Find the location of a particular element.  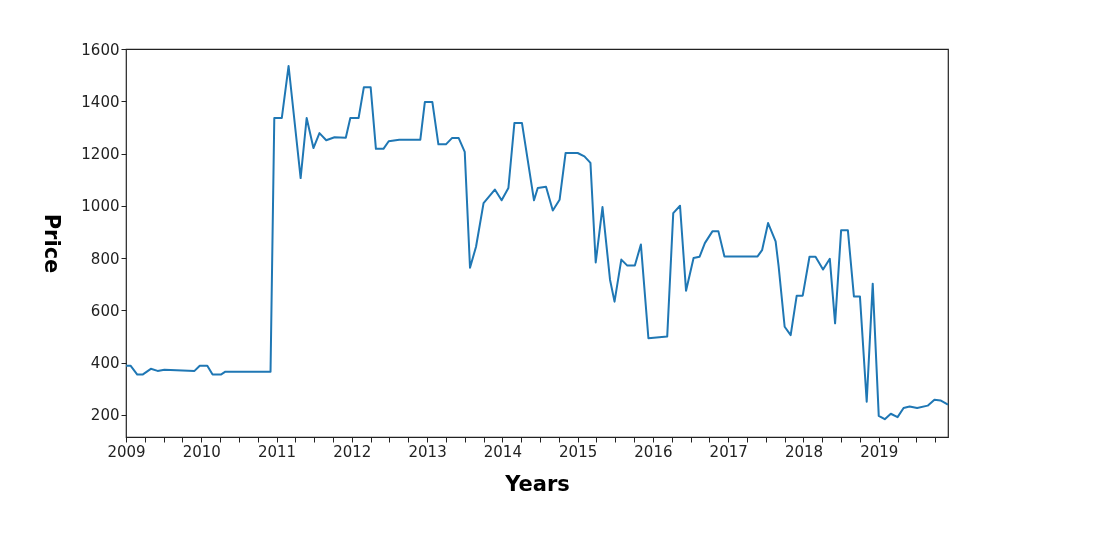

y-tick-label: 1400 is located at coordinates (100, 101).